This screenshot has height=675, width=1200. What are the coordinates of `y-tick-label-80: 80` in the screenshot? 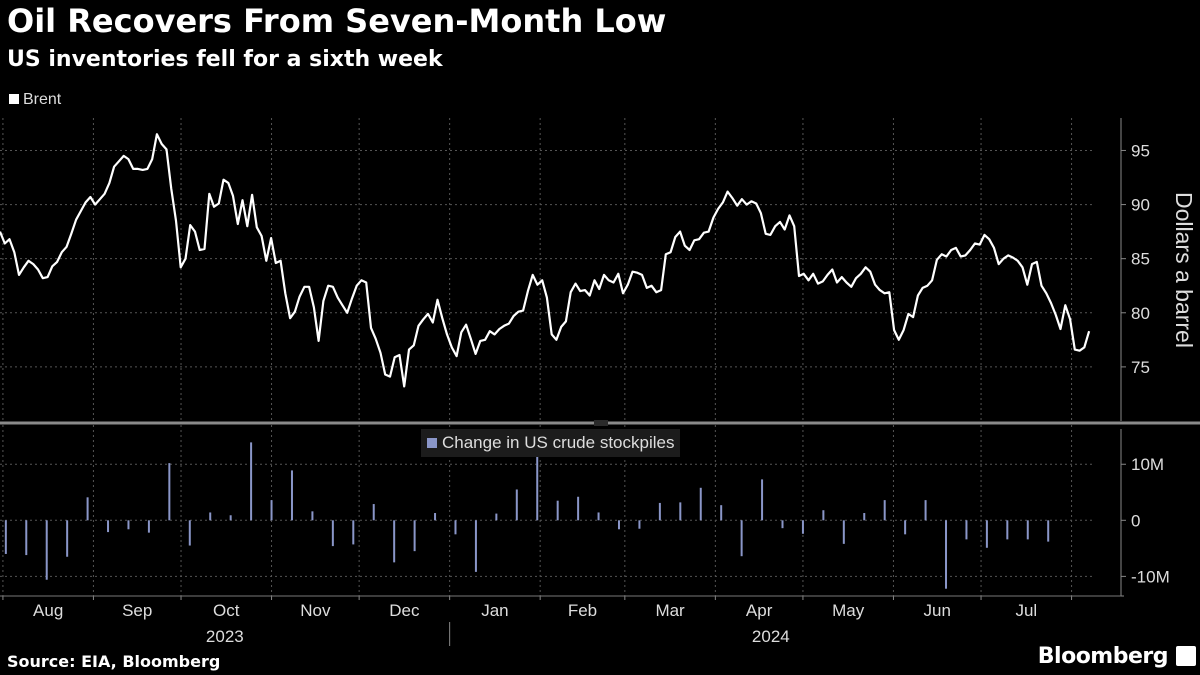 It's located at (1140, 313).